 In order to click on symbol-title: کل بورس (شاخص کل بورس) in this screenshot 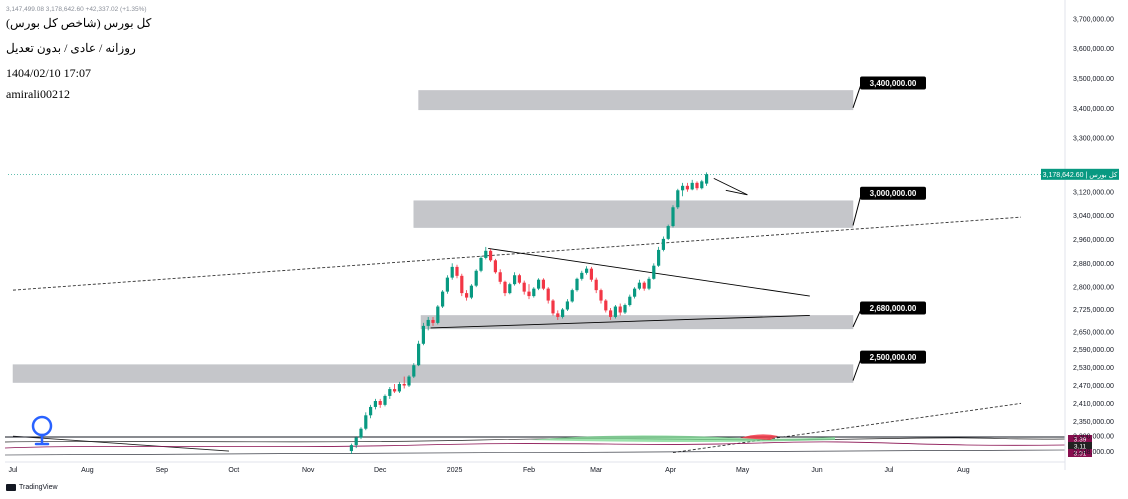, I will do `click(79, 23)`.